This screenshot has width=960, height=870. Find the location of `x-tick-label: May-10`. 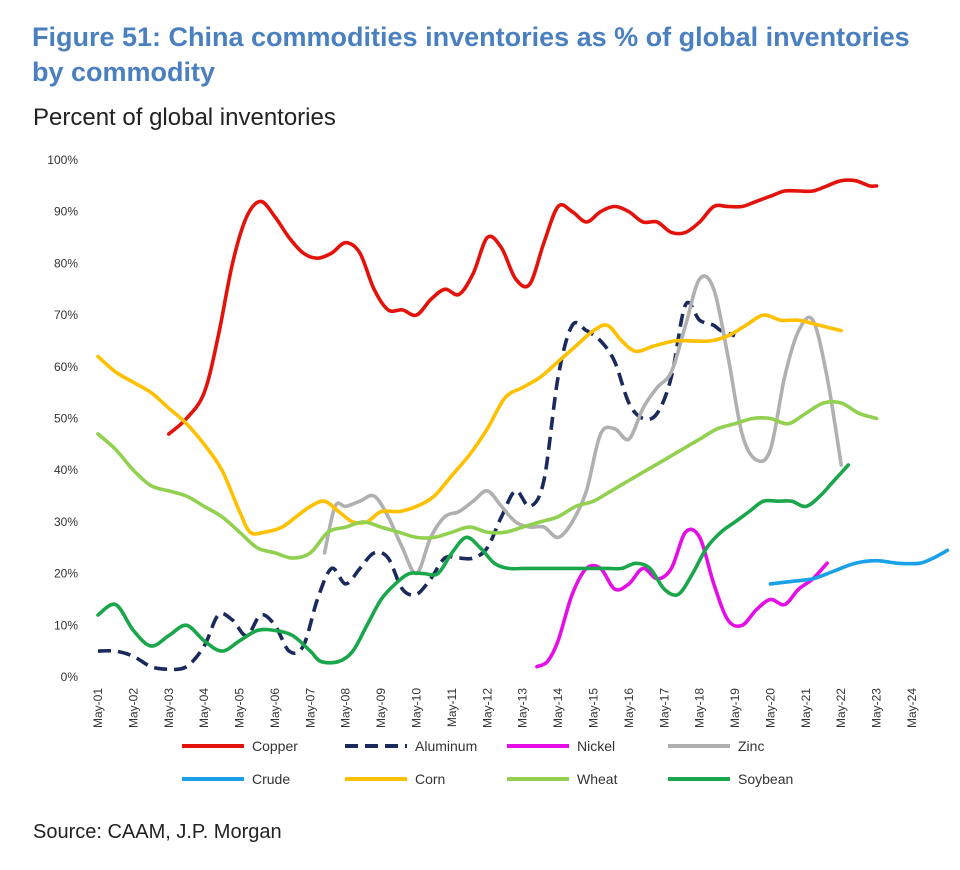

x-tick-label: May-10 is located at coordinates (417, 708).